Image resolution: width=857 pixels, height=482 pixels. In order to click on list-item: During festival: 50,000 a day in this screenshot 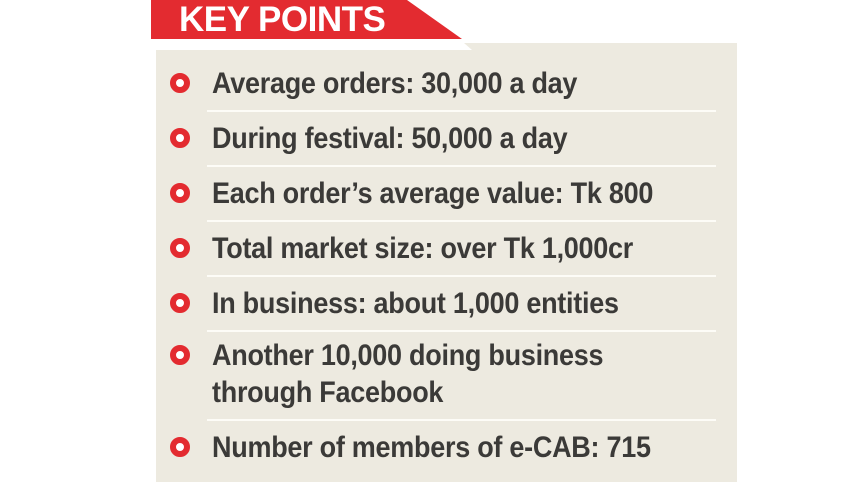, I will do `click(446, 138)`.